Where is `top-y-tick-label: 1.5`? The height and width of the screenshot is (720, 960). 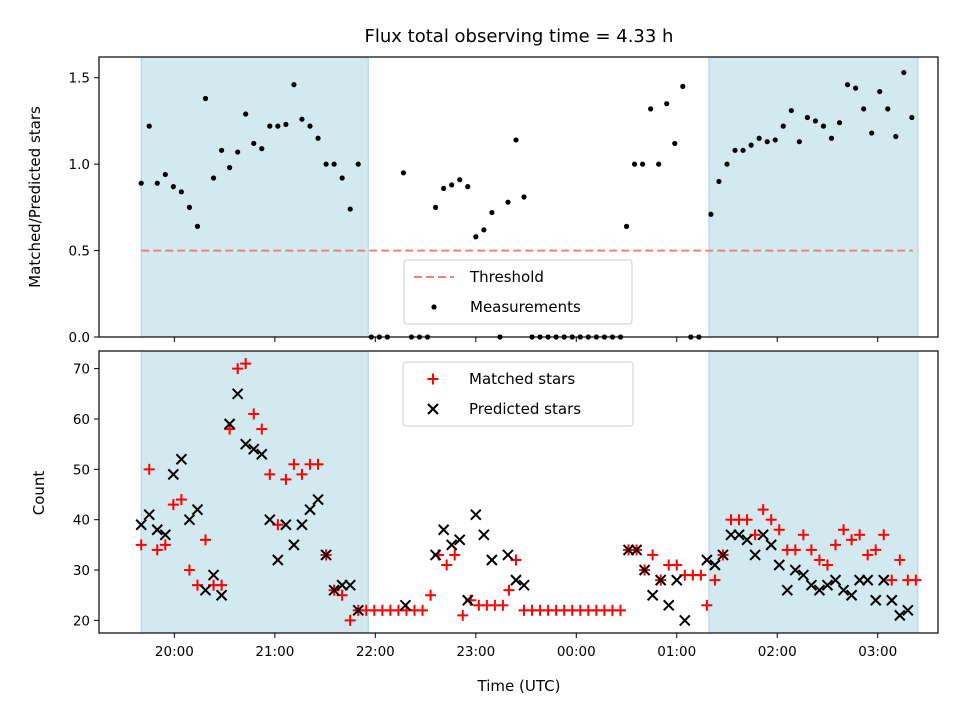 top-y-tick-label: 1.5 is located at coordinates (79, 79).